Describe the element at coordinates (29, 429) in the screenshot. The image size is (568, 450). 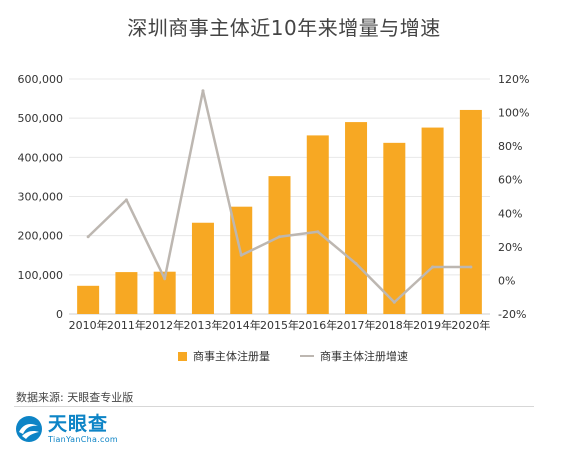
I see `logo-icon` at that location.